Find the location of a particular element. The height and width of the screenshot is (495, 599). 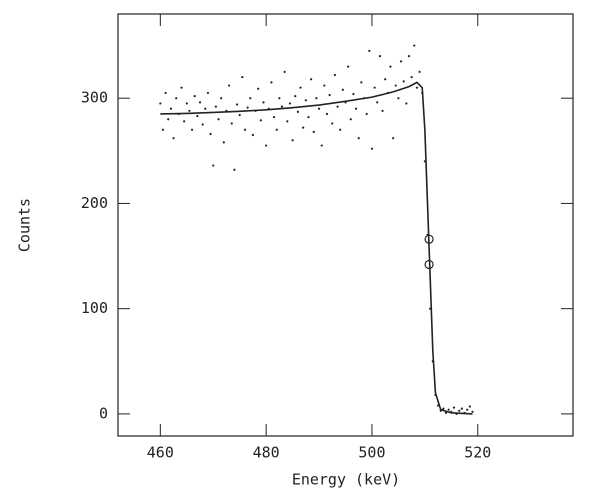

x-tick-label: 460 is located at coordinates (160, 453).